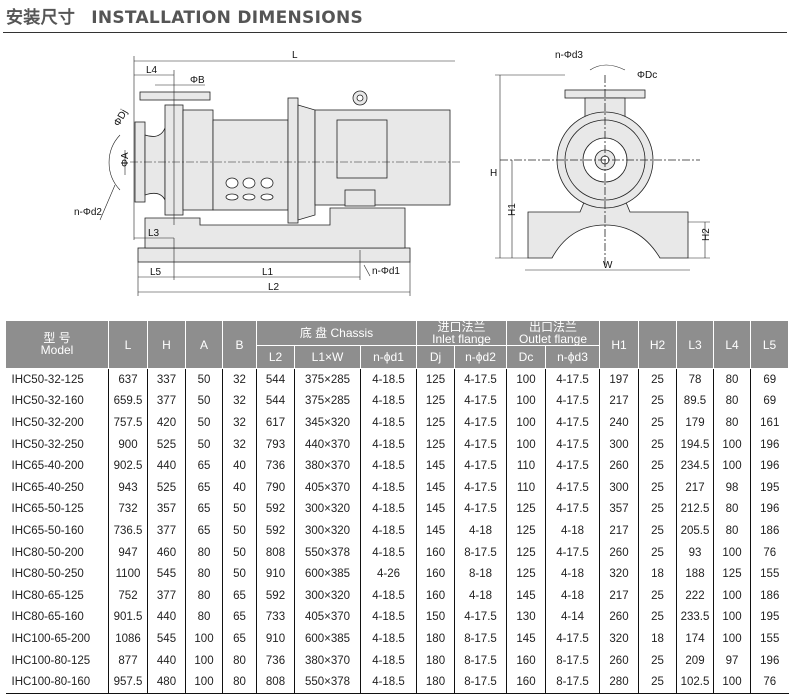 The height and width of the screenshot is (694, 790). Describe the element at coordinates (388, 357) in the screenshot. I see `header-nd1: n-ϕd1` at that location.